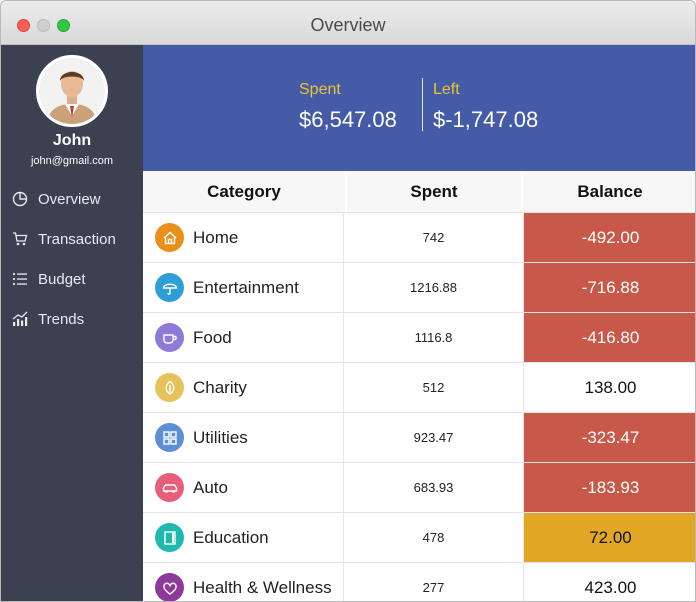 This screenshot has height=602, width=696. What do you see at coordinates (216, 237) in the screenshot?
I see `category-name: Home` at bounding box center [216, 237].